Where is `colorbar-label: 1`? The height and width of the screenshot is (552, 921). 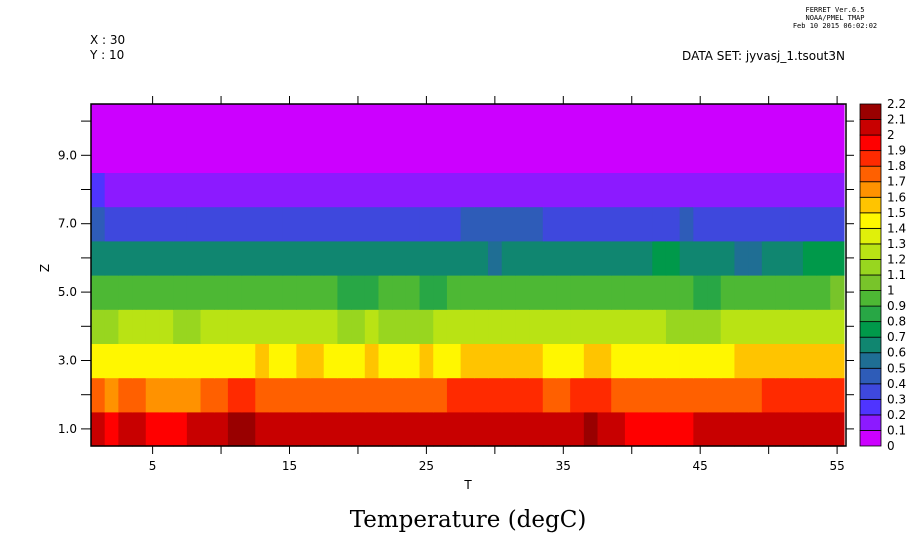 colorbar-label: 1 is located at coordinates (891, 291).